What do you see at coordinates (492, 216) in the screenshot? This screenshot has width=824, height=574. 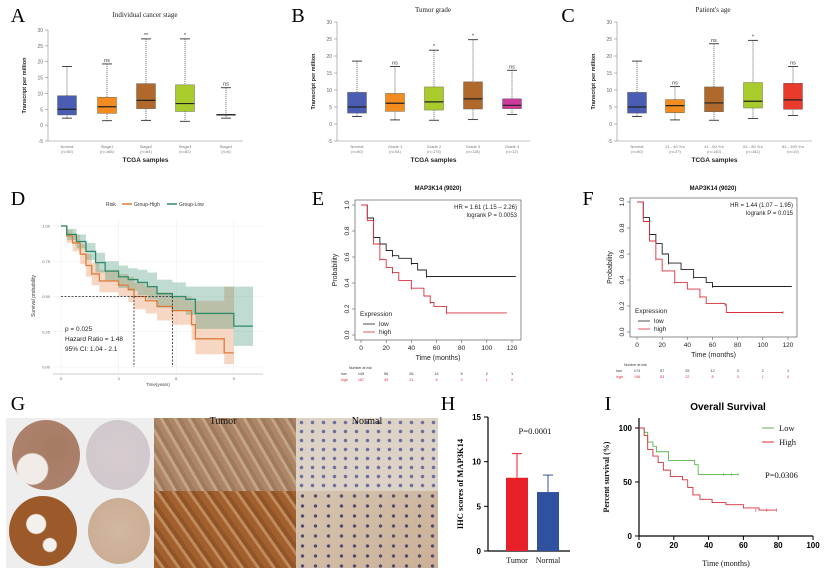 I see `hr-annotation: logrank P = 0.0053` at bounding box center [492, 216].